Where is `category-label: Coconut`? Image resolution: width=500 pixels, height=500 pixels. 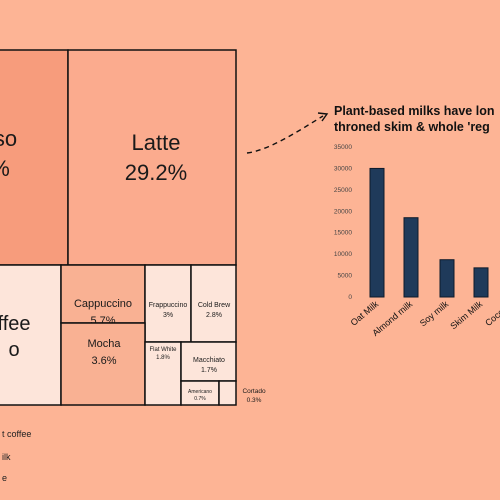
category-label: Coconut is located at coordinates (491, 314).